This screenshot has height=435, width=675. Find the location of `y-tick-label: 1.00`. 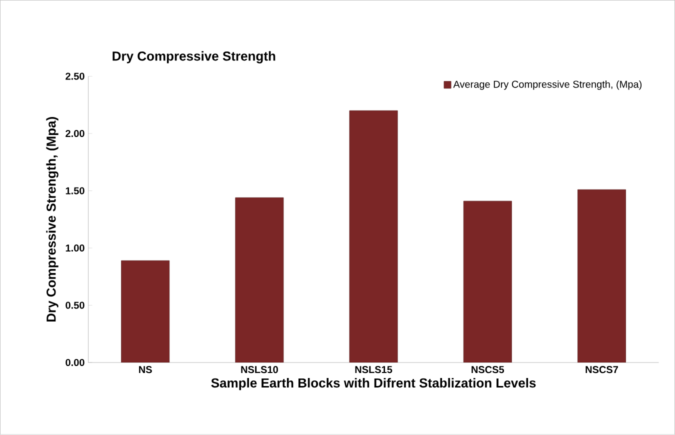

y-tick-label: 1.00 is located at coordinates (75, 248).